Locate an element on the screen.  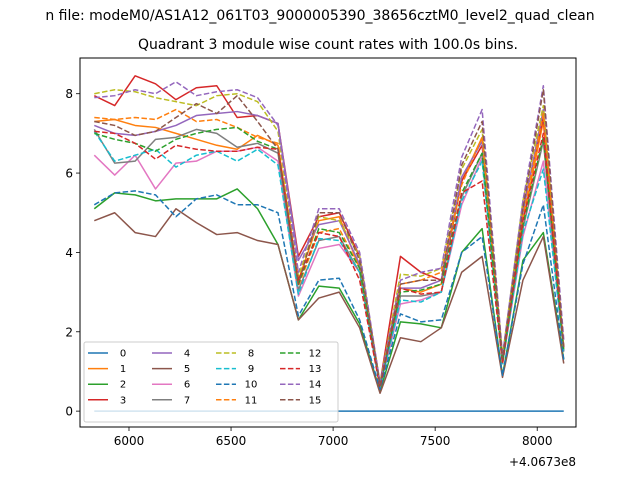
legend-label-2: 2 is located at coordinates (123, 385).